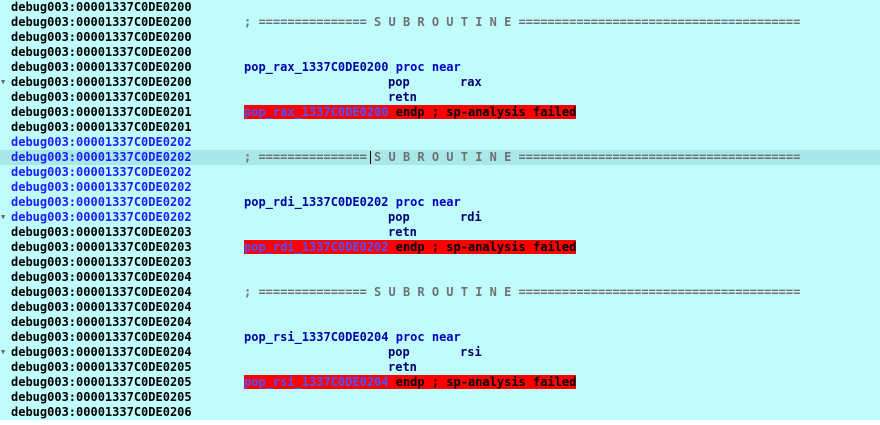 Image resolution: width=880 pixels, height=425 pixels. I want to click on line-address: debug003:00001337C0DE0206, so click(101, 412).